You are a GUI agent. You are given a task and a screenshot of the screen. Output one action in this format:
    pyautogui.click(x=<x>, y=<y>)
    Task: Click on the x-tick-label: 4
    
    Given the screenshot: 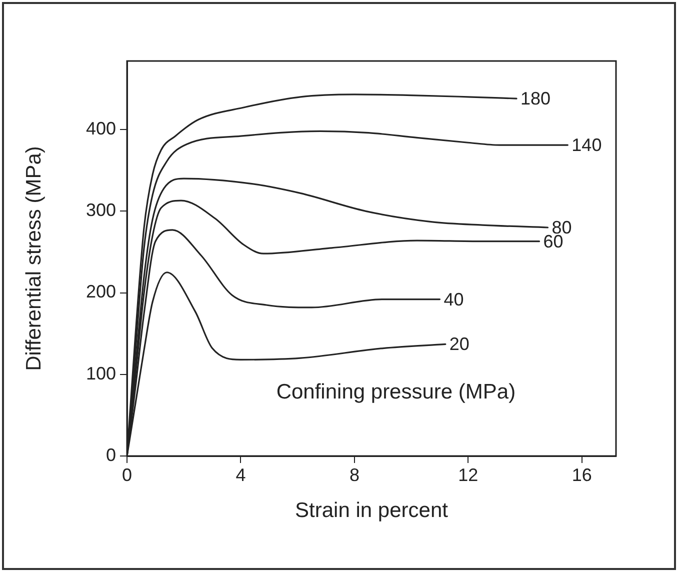 What is the action you would take?
    pyautogui.click(x=241, y=474)
    